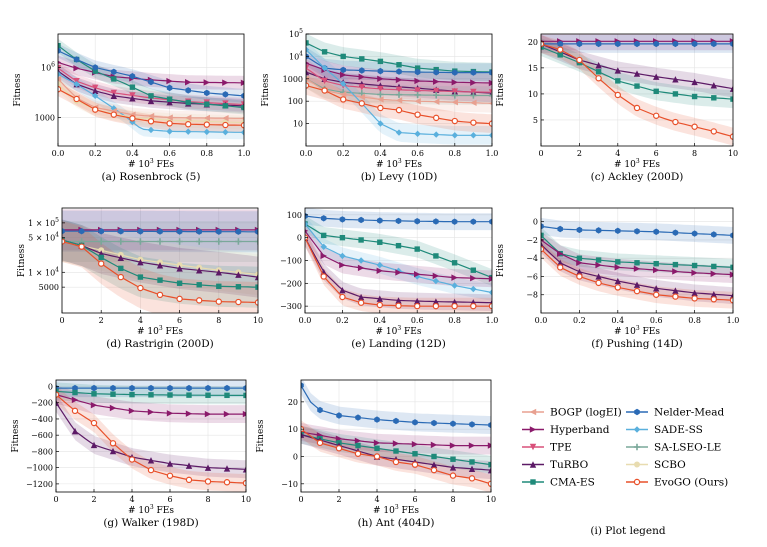 The height and width of the screenshot is (547, 767). Describe the element at coordinates (299, 238) in the screenshot. I see `y-tick-label: 0` at that location.